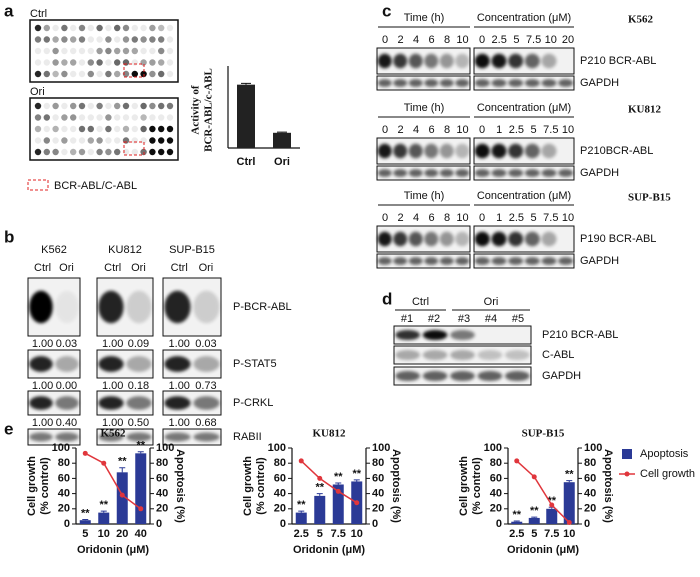 The height and width of the screenshot is (577, 700). Describe the element at coordinates (42, 344) in the screenshot. I see `quantification: 1.00` at that location.